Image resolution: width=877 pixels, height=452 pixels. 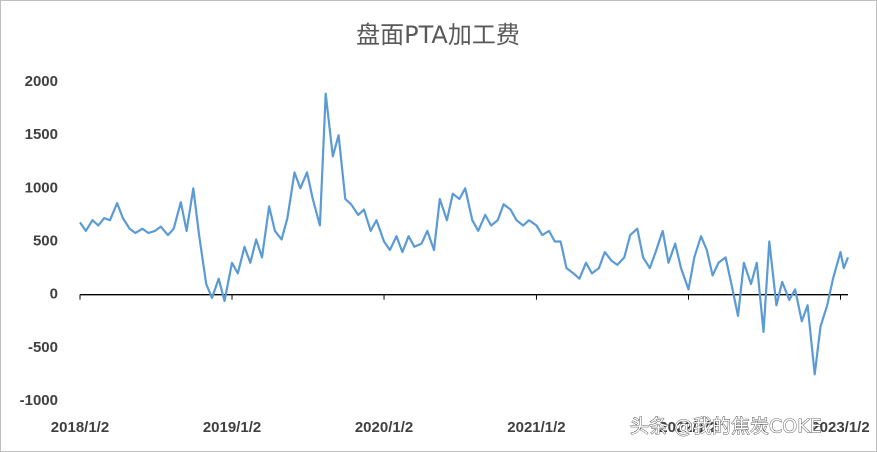 I want to click on x-tick-label: 2018/1/2, so click(x=80, y=427).